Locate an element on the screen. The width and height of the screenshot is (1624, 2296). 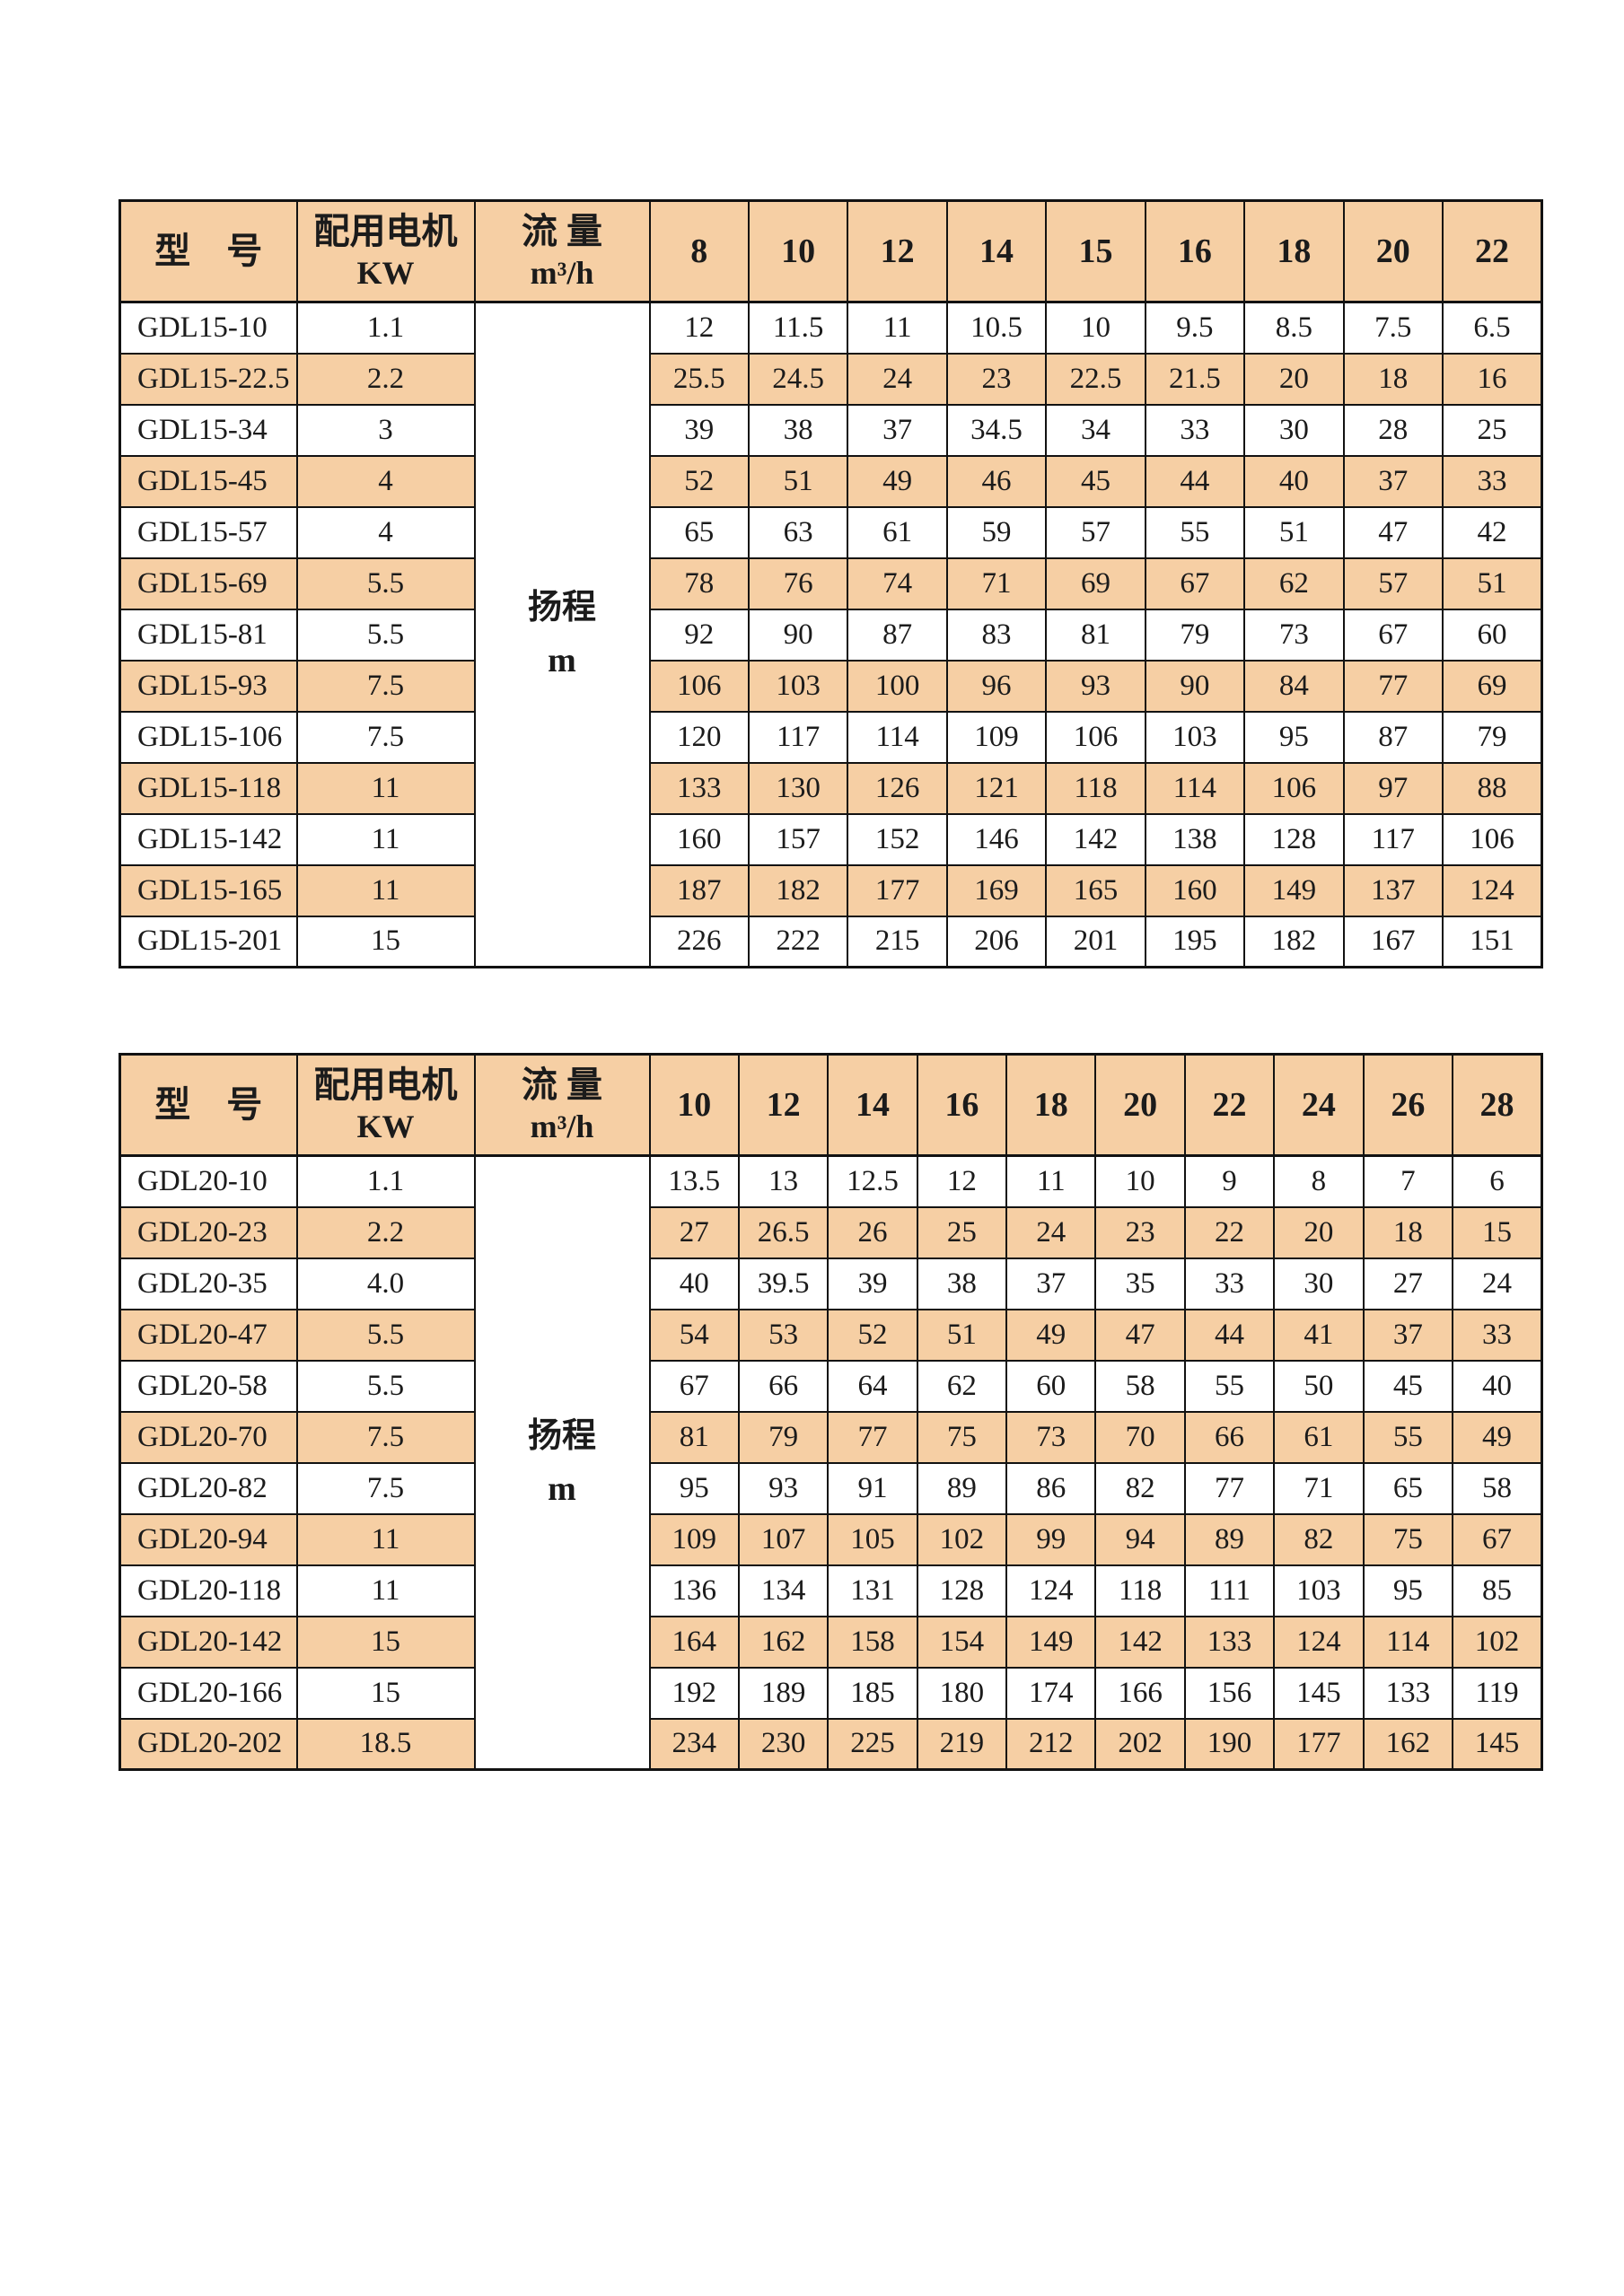
head-value-cell: 95 is located at coordinates (1294, 737).